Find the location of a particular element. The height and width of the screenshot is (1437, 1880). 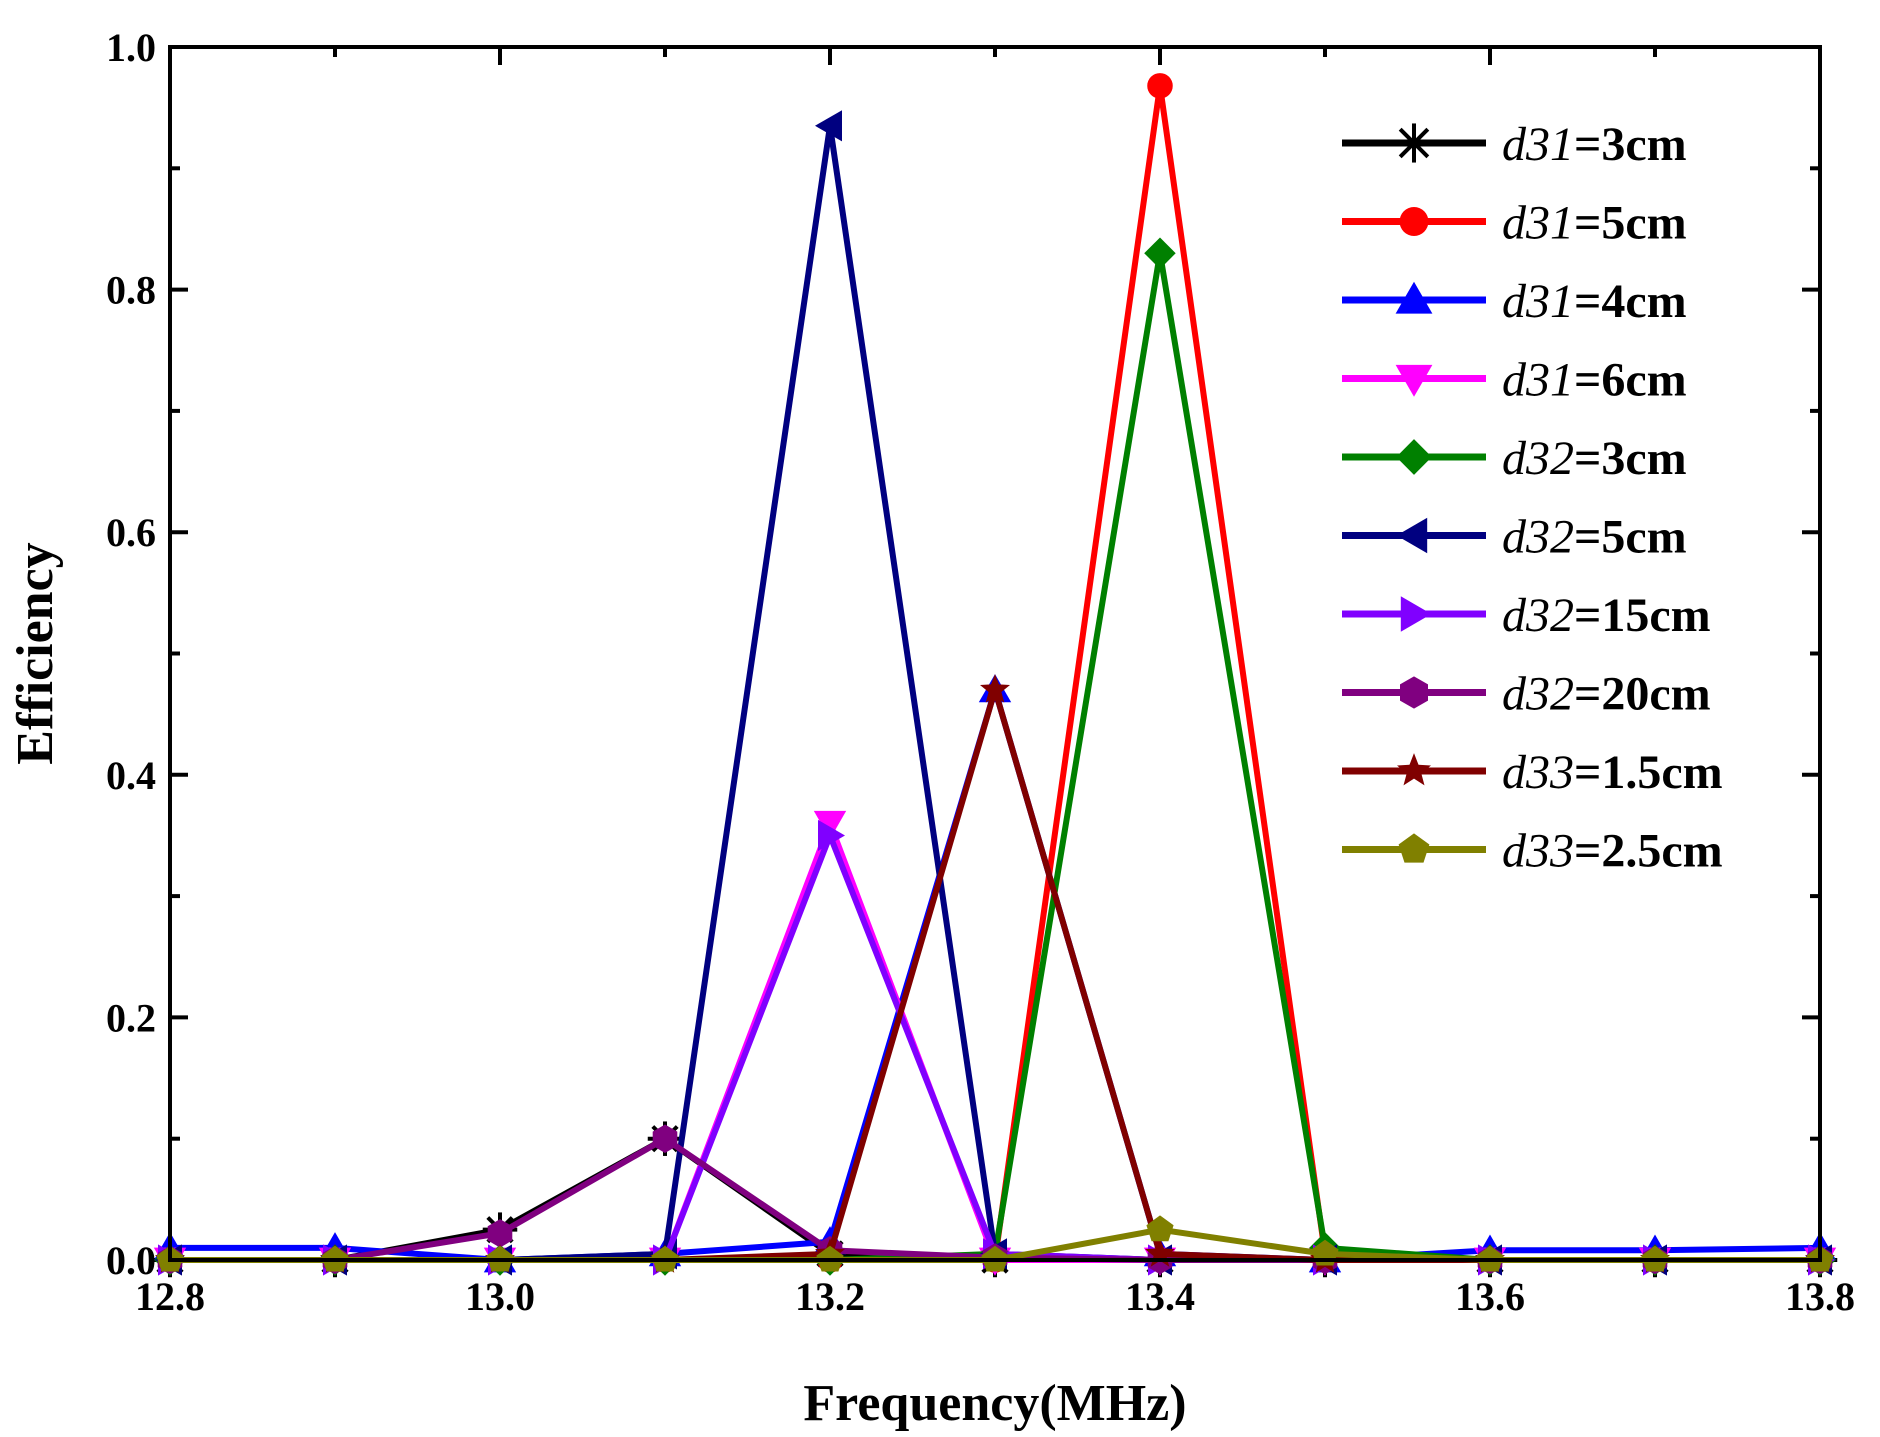

legend-label: d31=3cm is located at coordinates (1594, 144).